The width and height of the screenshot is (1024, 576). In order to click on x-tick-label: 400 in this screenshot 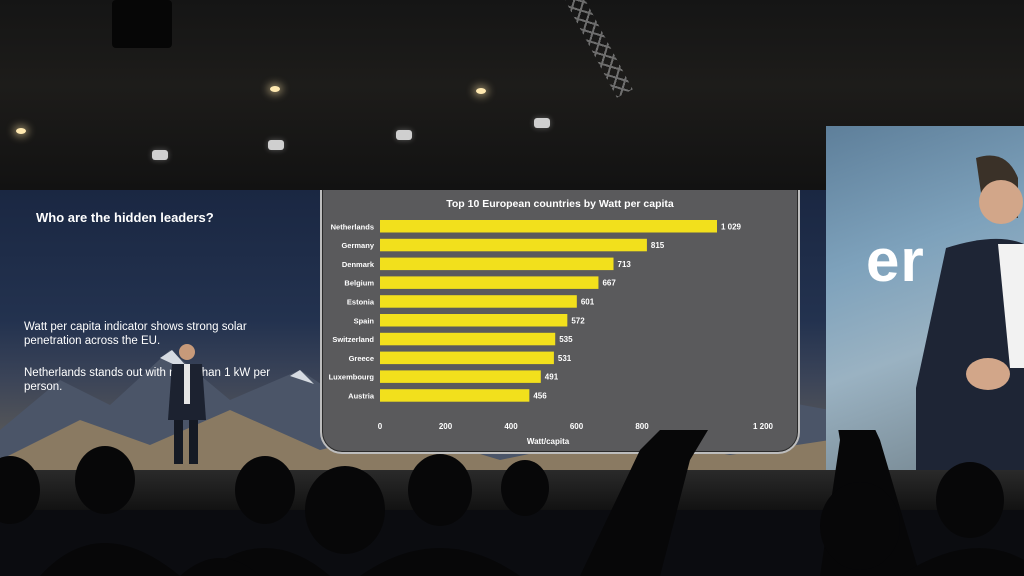, I will do `click(511, 426)`.